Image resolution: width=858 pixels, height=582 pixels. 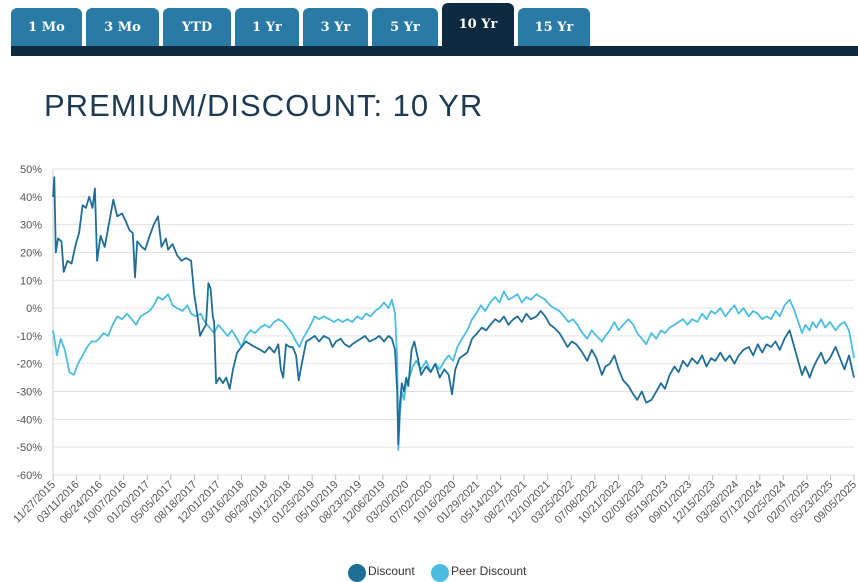 I want to click on y-tick-label: 10%, so click(x=31, y=281).